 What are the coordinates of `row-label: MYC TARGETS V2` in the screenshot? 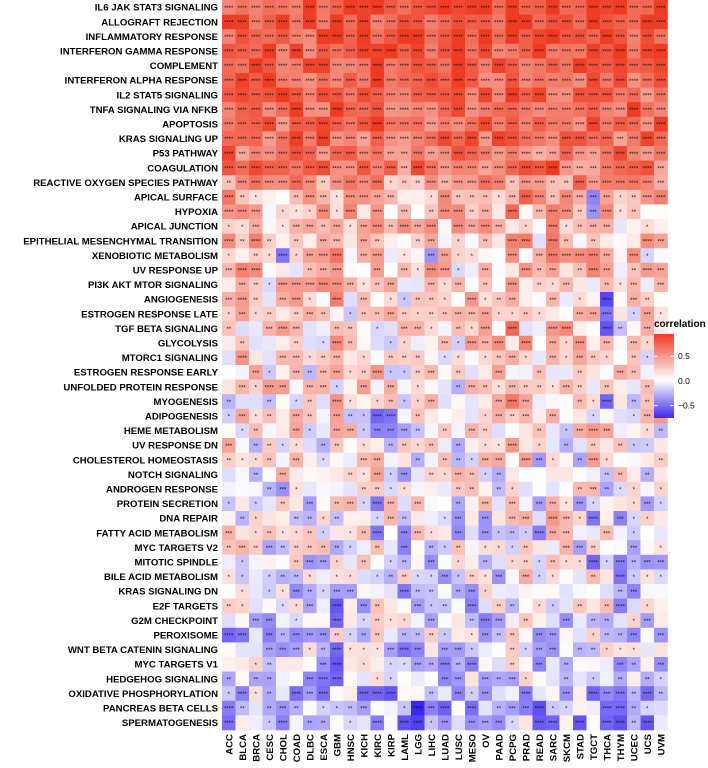 It's located at (176, 548).